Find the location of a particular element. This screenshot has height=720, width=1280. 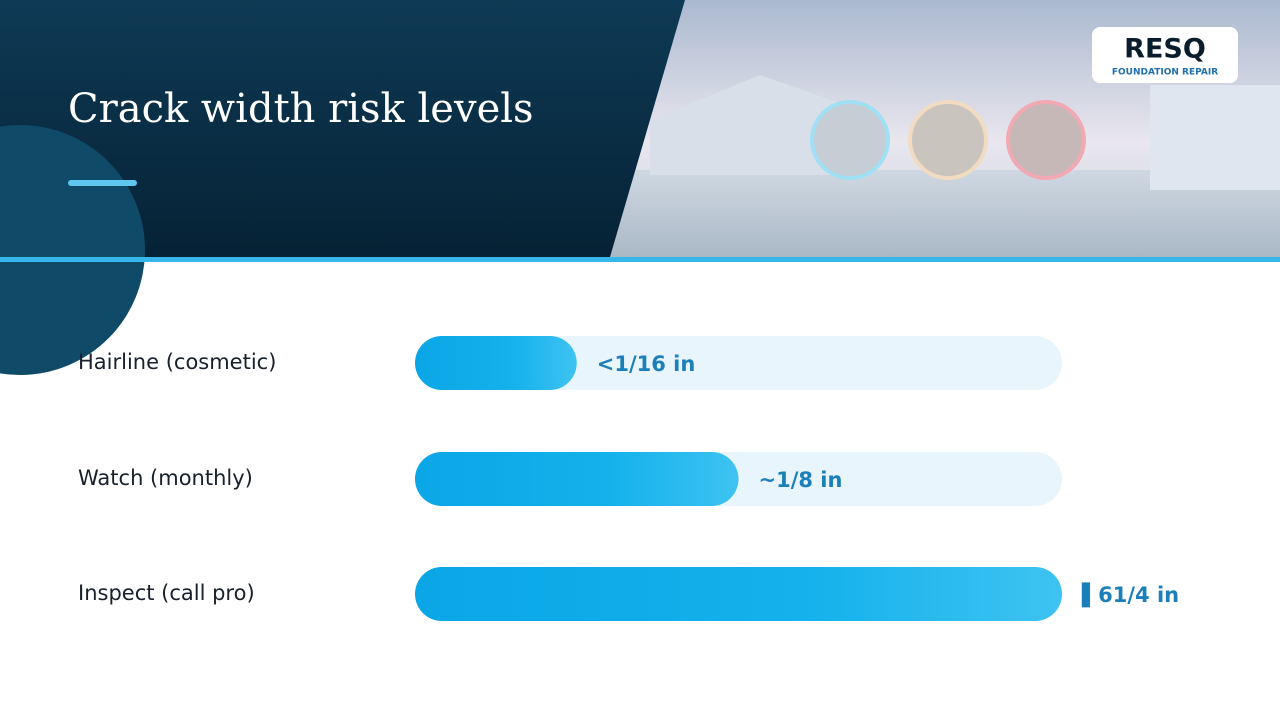

category-label: Hairline (cosmetic) is located at coordinates (177, 362).